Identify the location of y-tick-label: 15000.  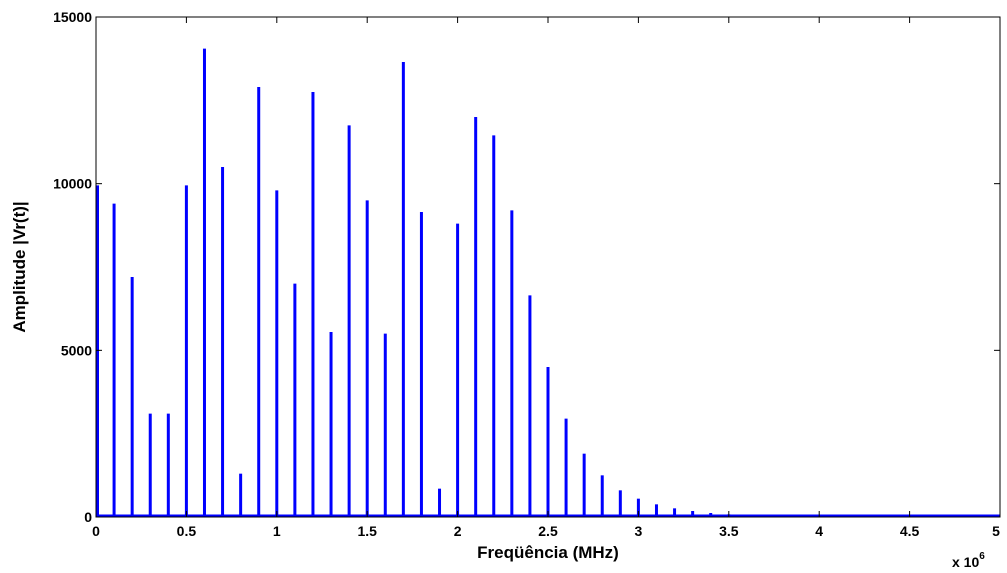
(72, 17).